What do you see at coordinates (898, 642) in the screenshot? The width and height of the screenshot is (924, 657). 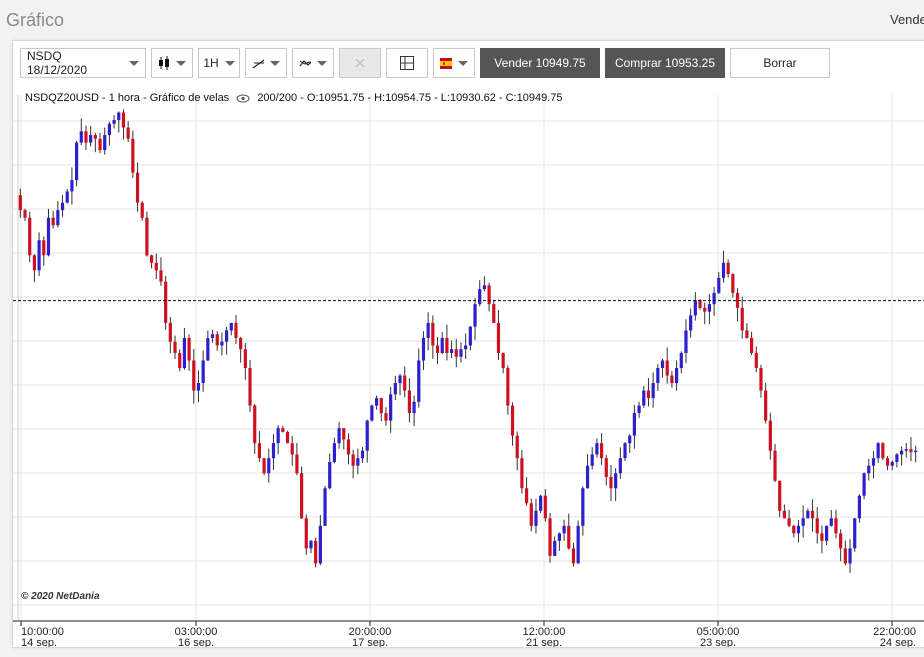 I see `x-tick-label-date: 24 sep.` at bounding box center [898, 642].